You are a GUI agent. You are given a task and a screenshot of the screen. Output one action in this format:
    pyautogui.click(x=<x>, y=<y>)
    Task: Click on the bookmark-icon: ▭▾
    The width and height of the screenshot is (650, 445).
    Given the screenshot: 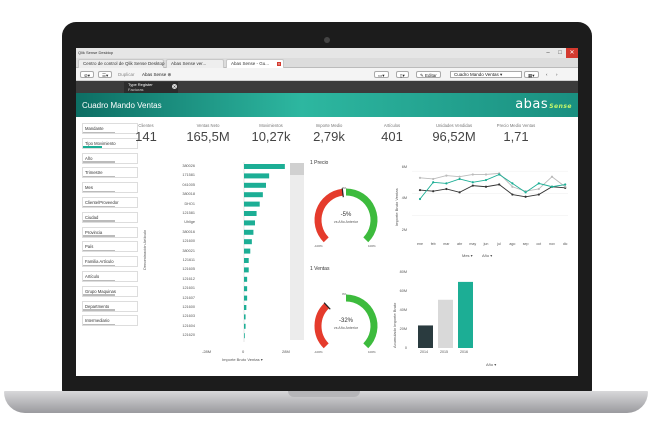 What is the action you would take?
    pyautogui.click(x=381, y=74)
    